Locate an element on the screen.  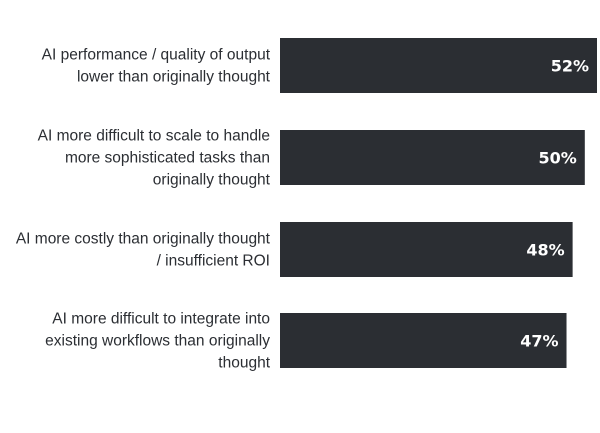
bar-value-label: 47% is located at coordinates (539, 341).